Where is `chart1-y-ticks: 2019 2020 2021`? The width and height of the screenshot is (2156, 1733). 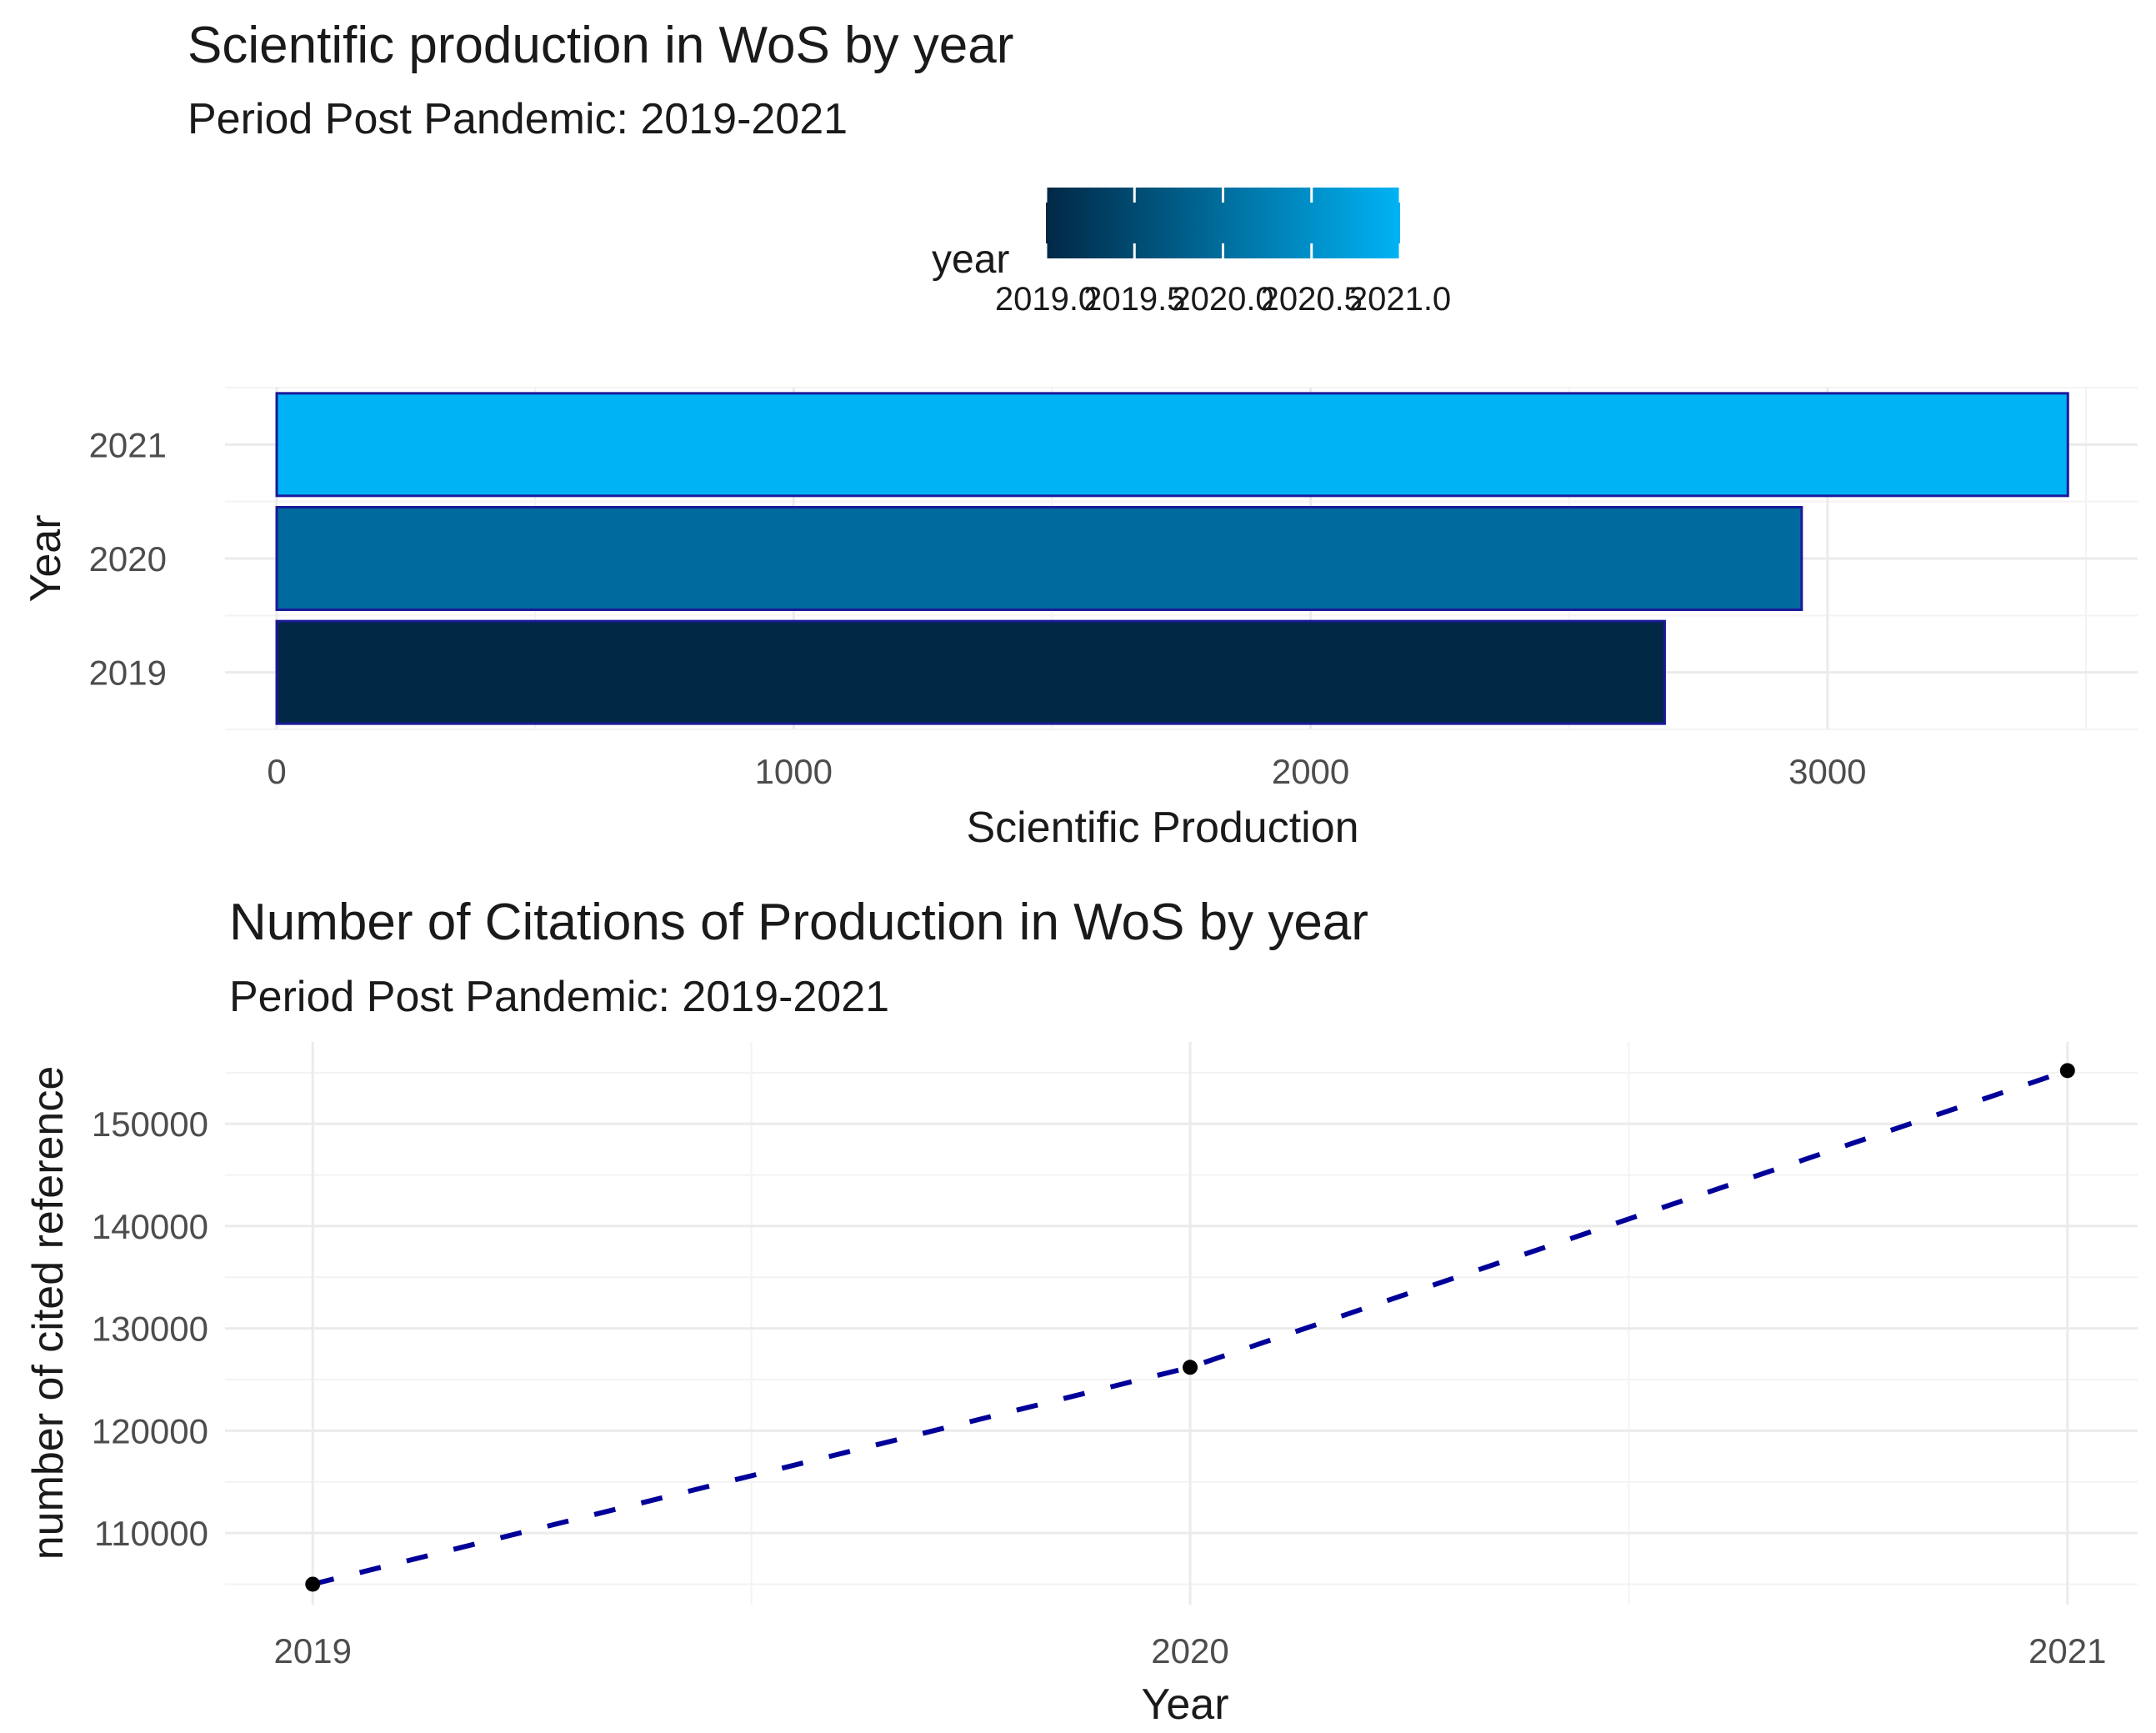 chart1-y-ticks: 2019 2020 2021 is located at coordinates (128, 558).